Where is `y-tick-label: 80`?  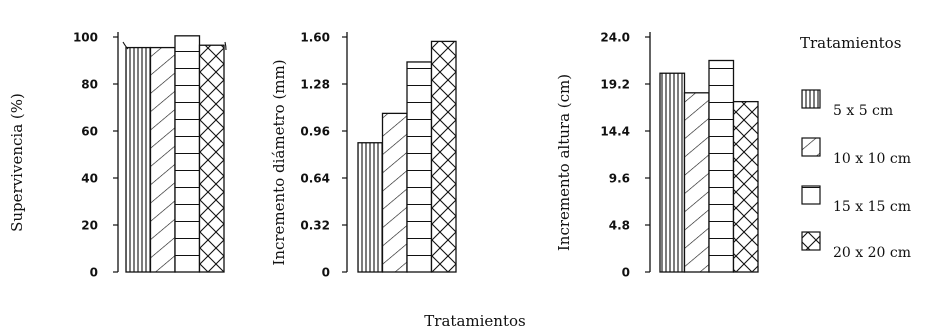
y-tick-label: 80 is located at coordinates (89, 85).